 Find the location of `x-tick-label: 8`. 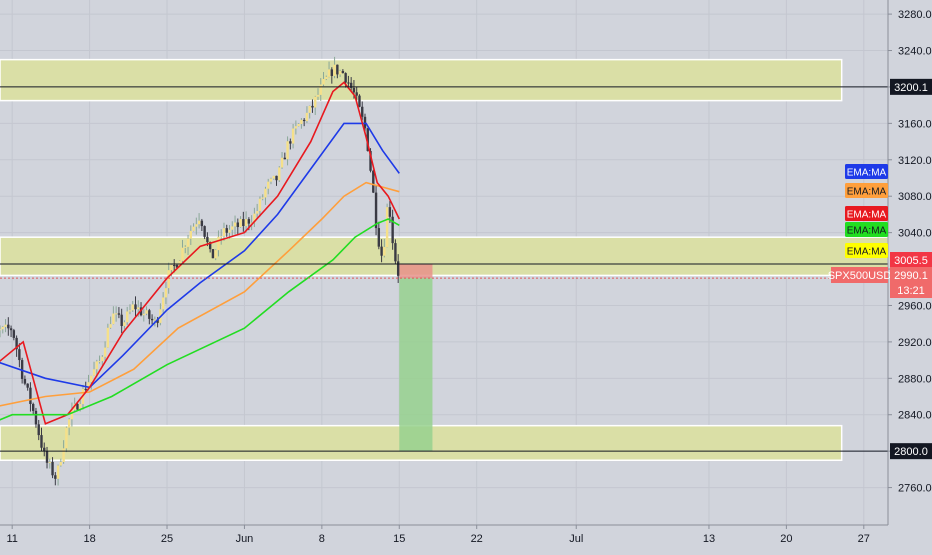

x-tick-label: 8 is located at coordinates (322, 539).